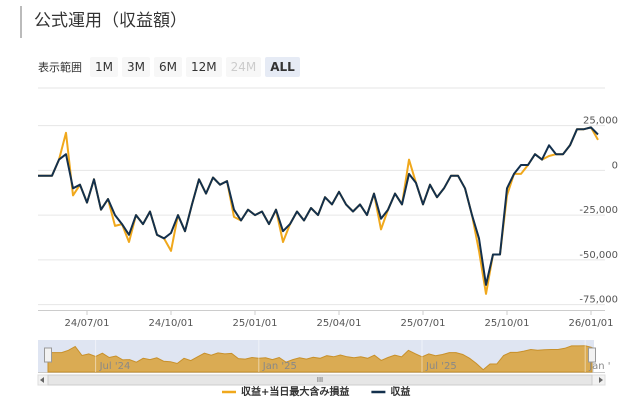 The width and height of the screenshot is (644, 412). I want to click on navigator-label: Jul '24, so click(115, 366).